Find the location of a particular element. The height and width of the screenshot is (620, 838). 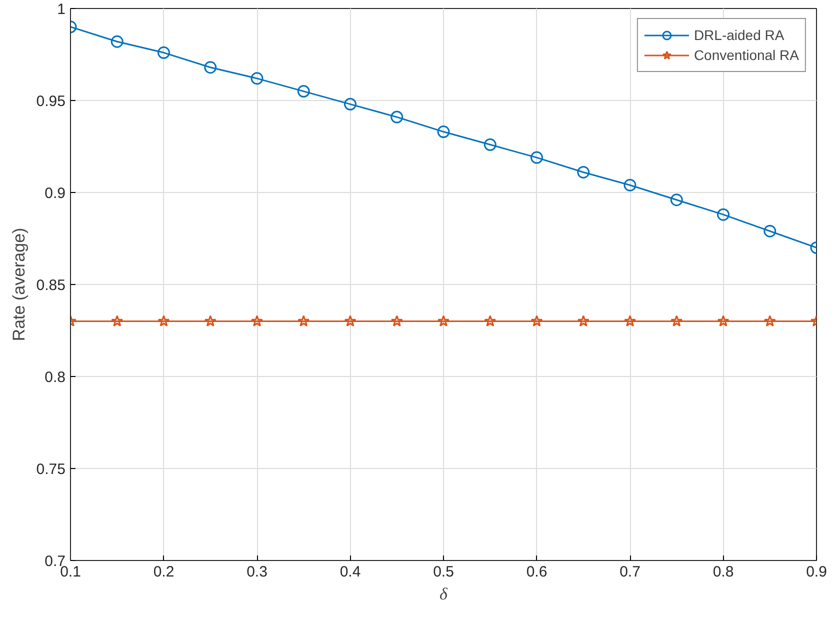

x-tick-label: 0.3 is located at coordinates (257, 572).